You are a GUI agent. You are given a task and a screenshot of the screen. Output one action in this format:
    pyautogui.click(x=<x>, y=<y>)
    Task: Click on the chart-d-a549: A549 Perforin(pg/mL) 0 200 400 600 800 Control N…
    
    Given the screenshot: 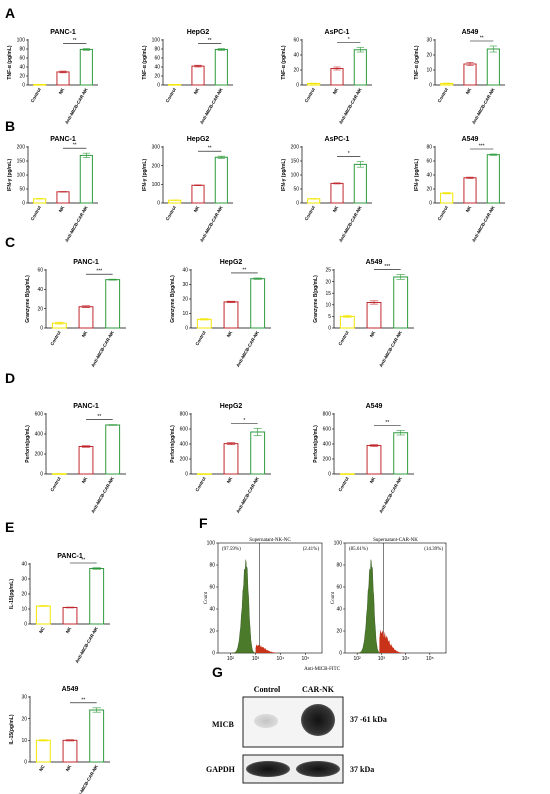 What is the action you would take?
    pyautogui.click(x=363, y=458)
    